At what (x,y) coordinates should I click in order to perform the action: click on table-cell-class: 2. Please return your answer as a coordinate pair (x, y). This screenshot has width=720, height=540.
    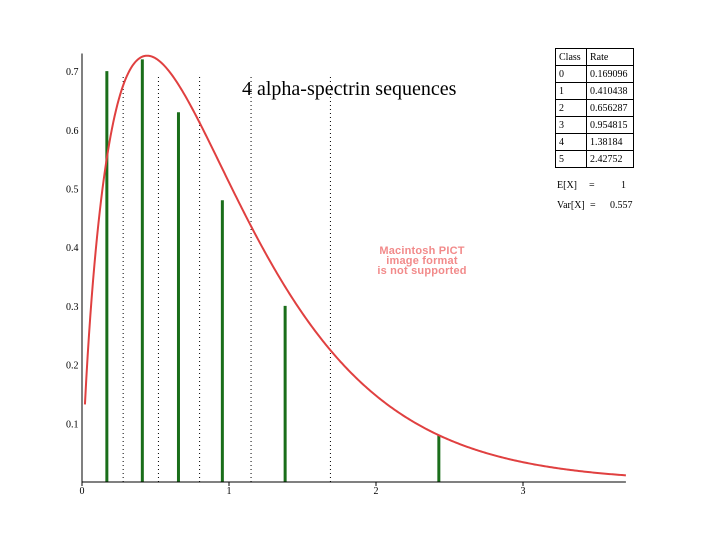
    Looking at the image, I should click on (571, 108).